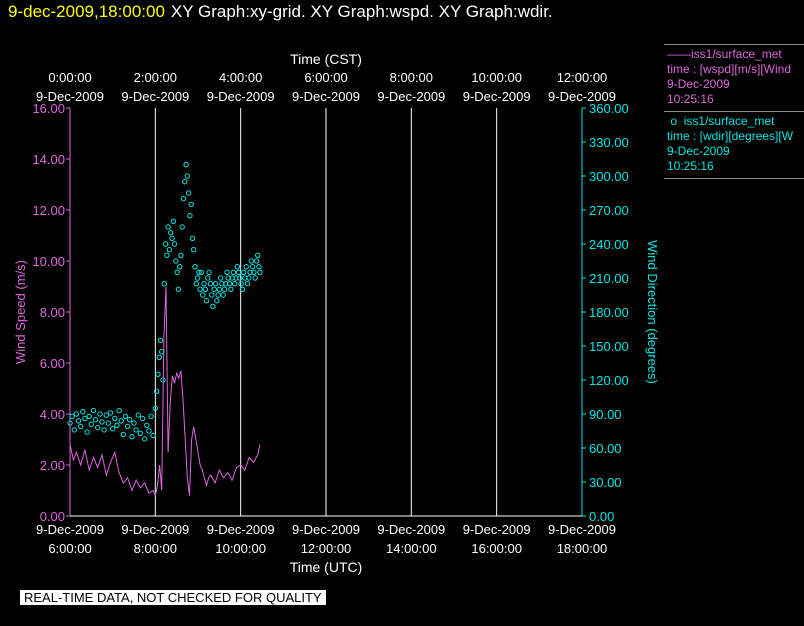 The image size is (804, 626). I want to click on right-tick-label: 120.00, so click(609, 380).